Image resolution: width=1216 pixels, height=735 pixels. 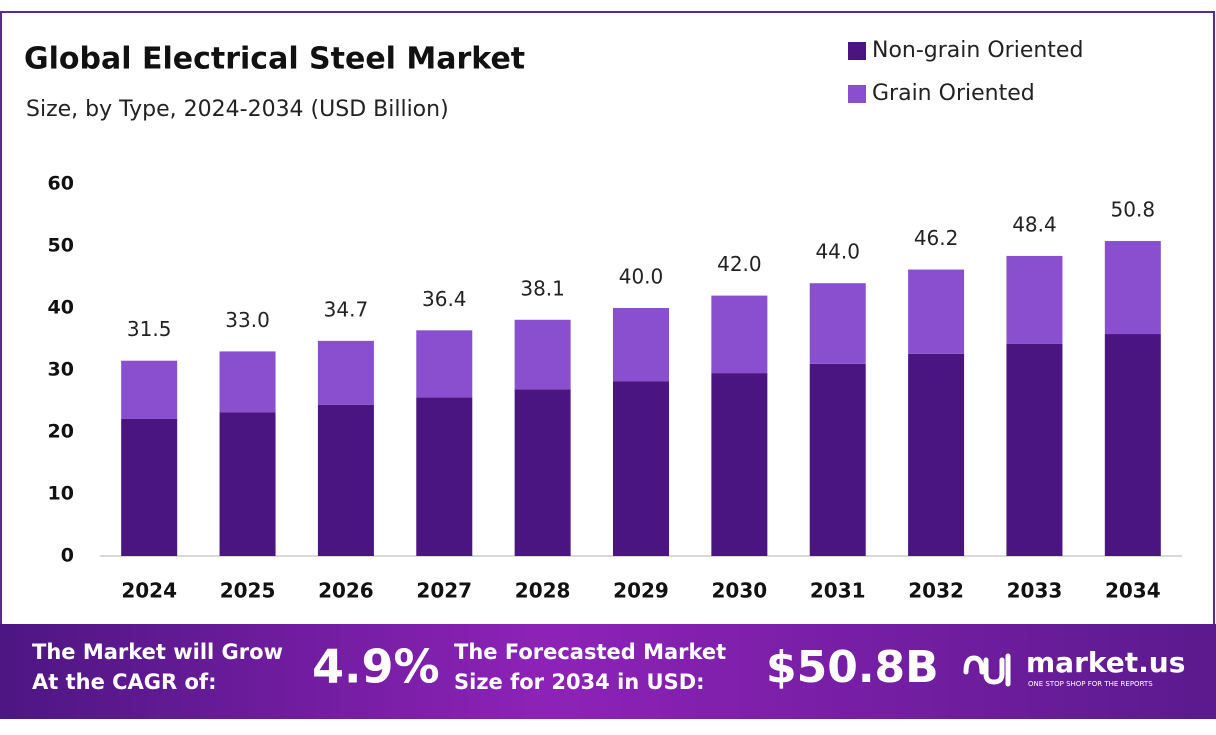 What do you see at coordinates (590, 652) in the screenshot?
I see `forecast-line: The Forecasted Market` at bounding box center [590, 652].